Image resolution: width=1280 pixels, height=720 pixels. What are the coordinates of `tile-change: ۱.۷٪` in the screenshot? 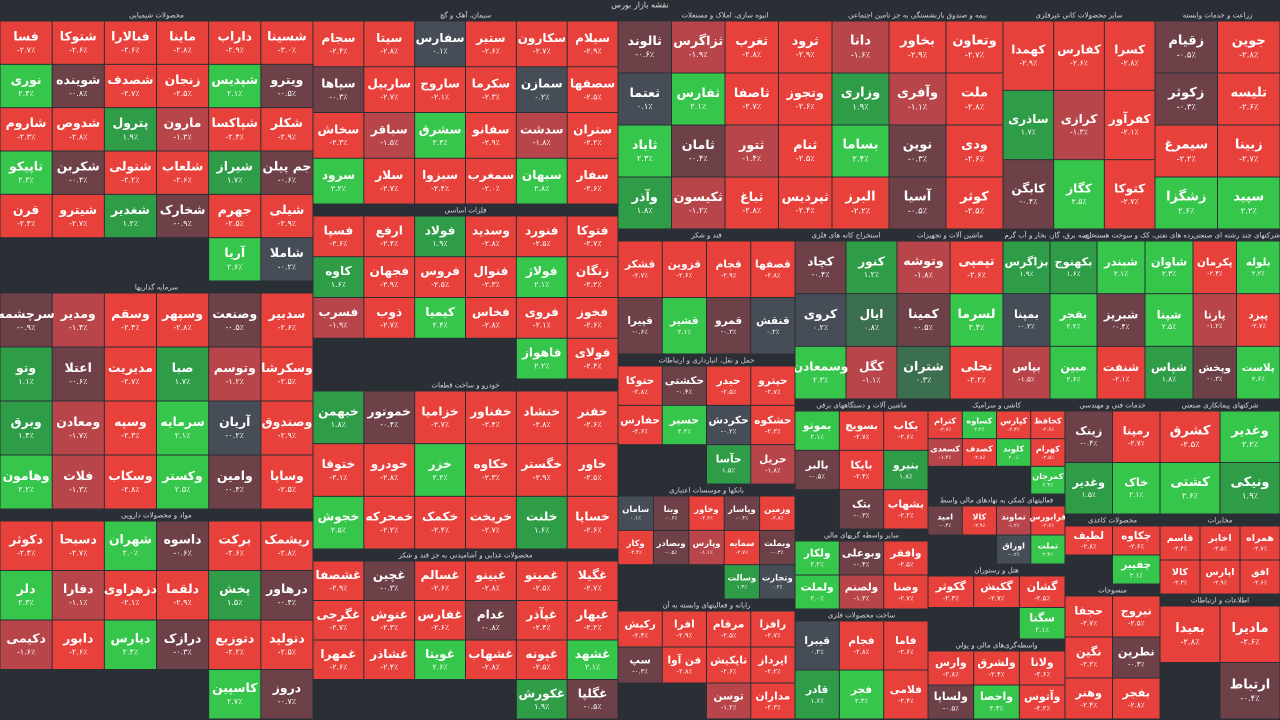 It's located at (183, 381).